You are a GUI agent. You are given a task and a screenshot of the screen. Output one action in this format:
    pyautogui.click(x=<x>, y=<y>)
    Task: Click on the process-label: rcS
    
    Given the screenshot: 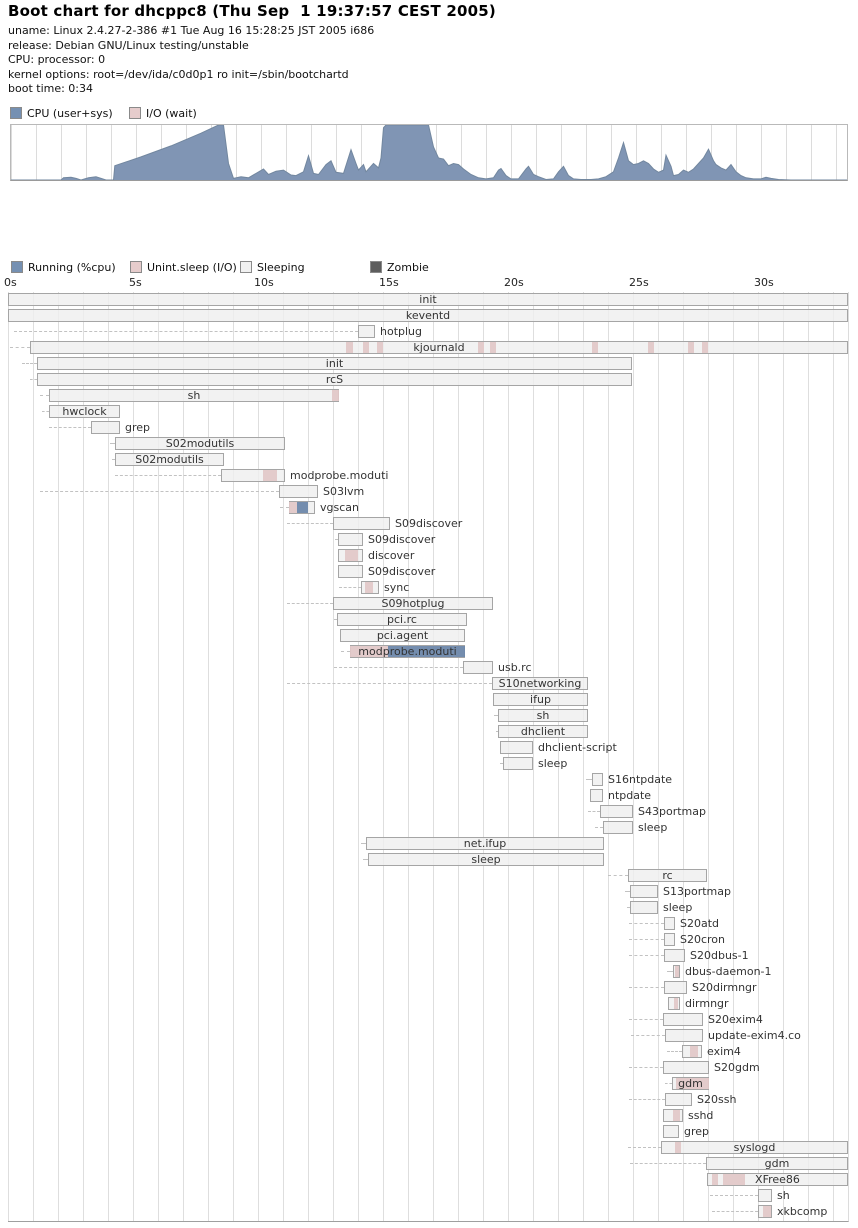 What is the action you would take?
    pyautogui.click(x=334, y=379)
    